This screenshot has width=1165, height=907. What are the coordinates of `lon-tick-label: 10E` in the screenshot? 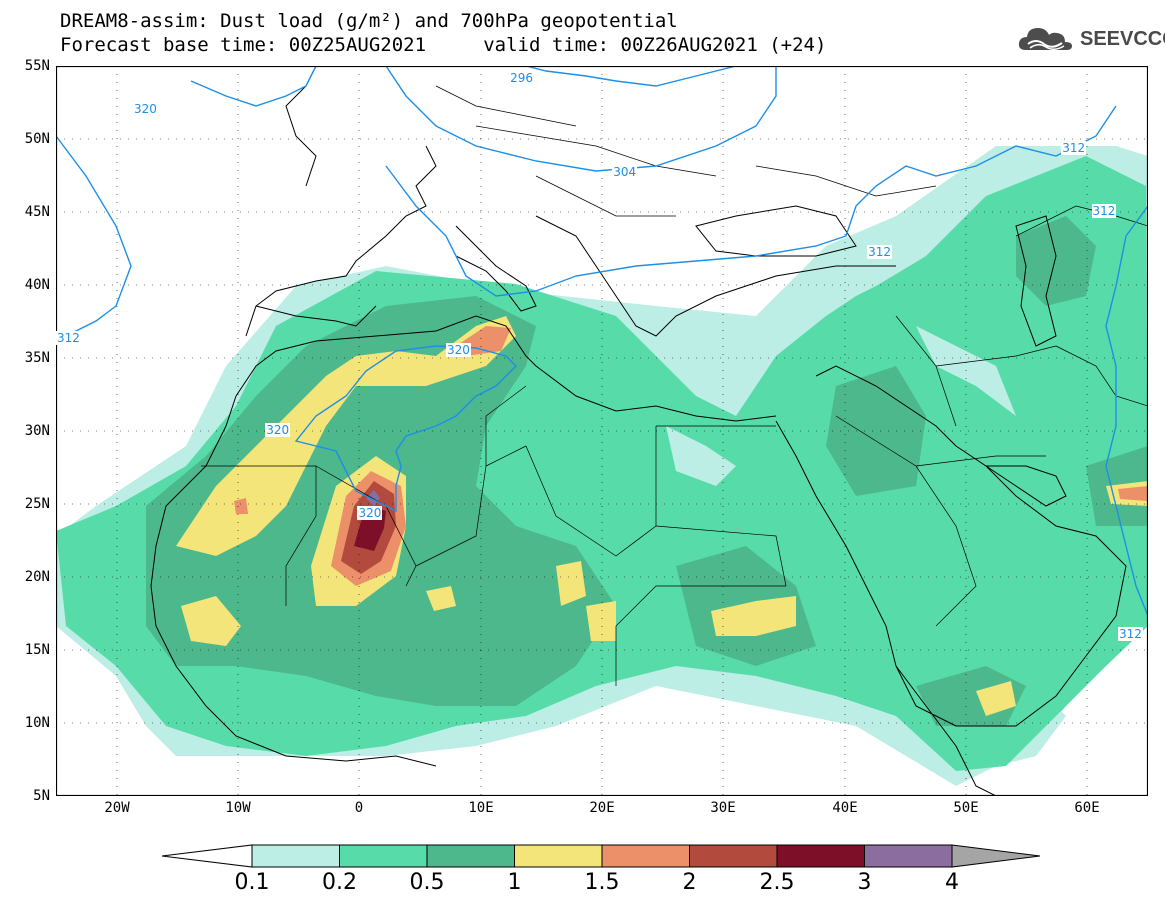 It's located at (481, 808).